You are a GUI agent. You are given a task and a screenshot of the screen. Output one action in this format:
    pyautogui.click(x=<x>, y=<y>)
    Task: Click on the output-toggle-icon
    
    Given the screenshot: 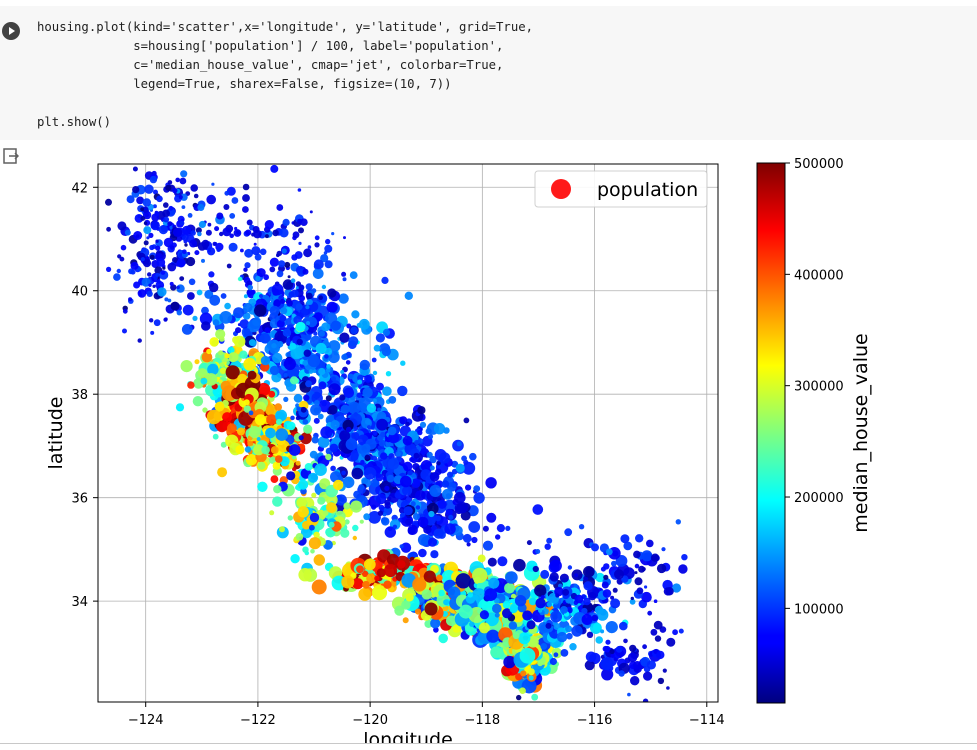 What is the action you would take?
    pyautogui.click(x=11, y=156)
    